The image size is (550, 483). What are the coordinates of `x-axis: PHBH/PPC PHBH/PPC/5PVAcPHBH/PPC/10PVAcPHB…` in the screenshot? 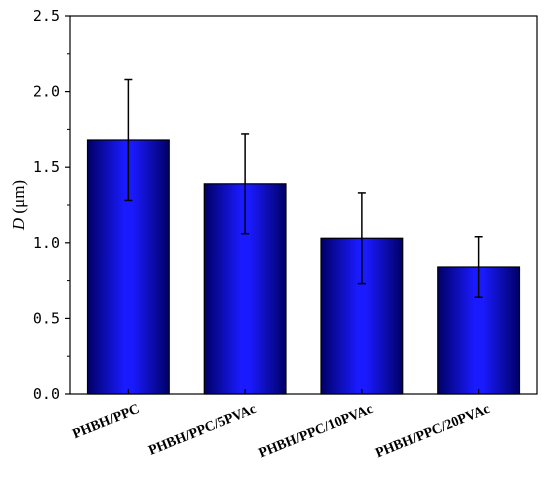 It's located at (281, 425).